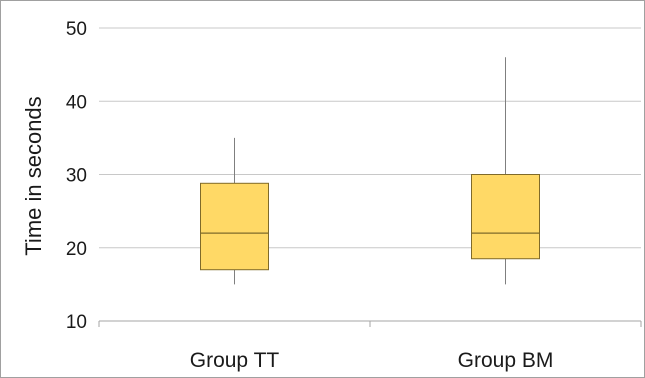 This screenshot has height=378, width=645. Describe the element at coordinates (33, 175) in the screenshot. I see `y-axis-title: Time in seconds` at that location.